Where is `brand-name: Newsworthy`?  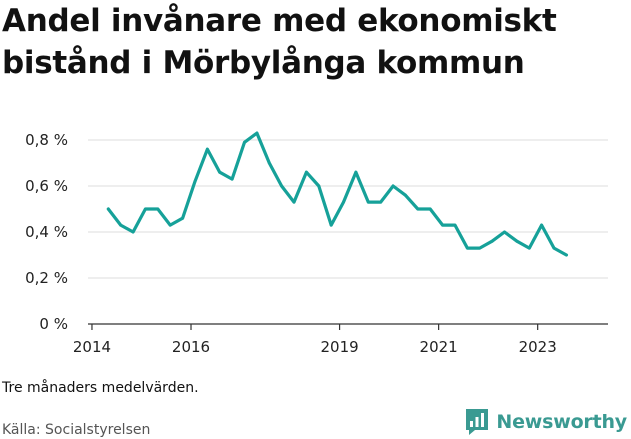 brand-name: Newsworthy is located at coordinates (561, 422).